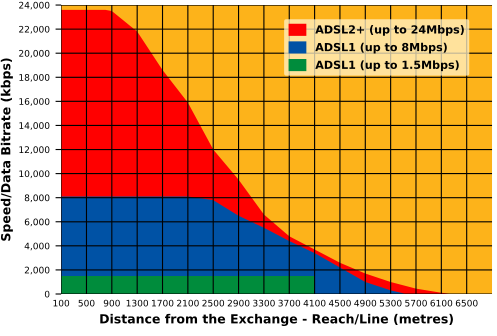 The width and height of the screenshot is (497, 336). I want to click on y-tick-label: 20,000, so click(34, 54).